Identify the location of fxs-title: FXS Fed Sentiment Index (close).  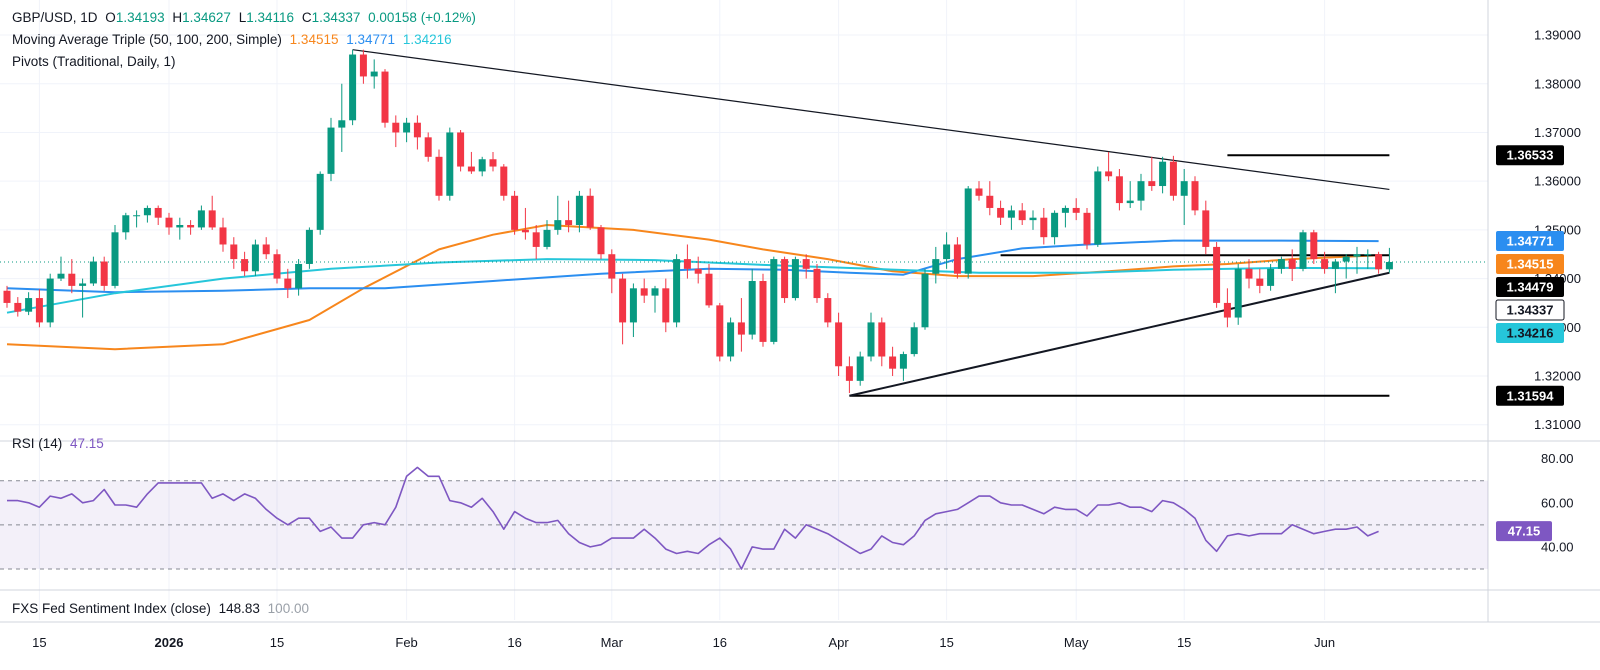
(111, 608).